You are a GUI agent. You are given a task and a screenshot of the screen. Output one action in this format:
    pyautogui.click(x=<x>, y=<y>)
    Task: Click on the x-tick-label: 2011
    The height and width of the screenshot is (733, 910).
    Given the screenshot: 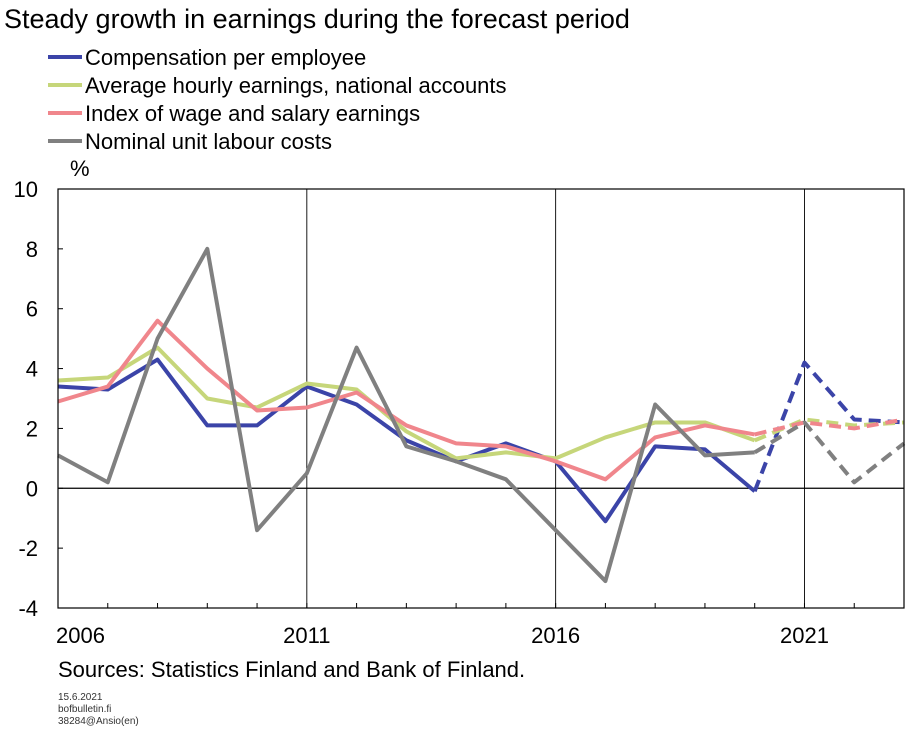 What is the action you would take?
    pyautogui.click(x=306, y=635)
    